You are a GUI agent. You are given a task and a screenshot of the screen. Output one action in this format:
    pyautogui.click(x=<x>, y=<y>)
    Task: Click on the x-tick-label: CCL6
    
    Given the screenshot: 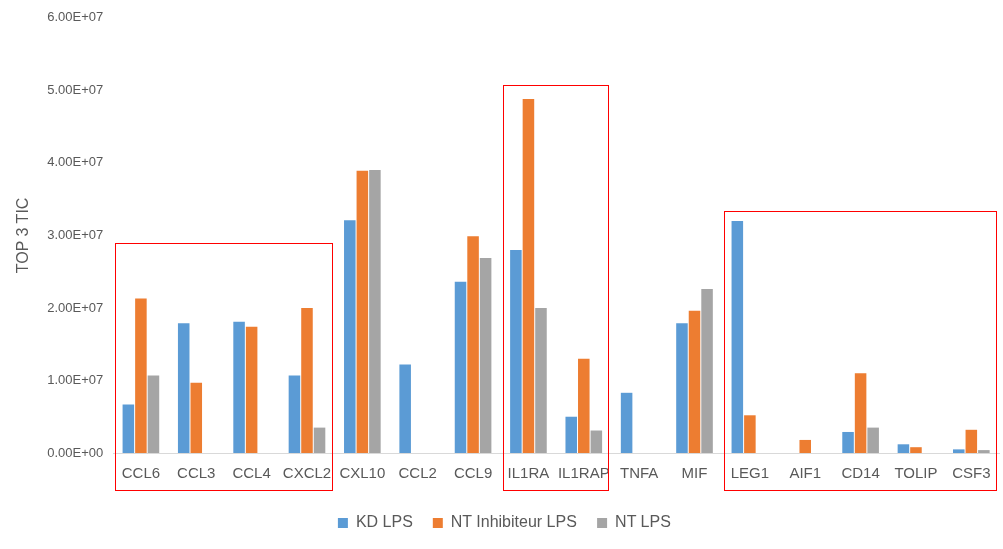 What is the action you would take?
    pyautogui.click(x=141, y=473)
    